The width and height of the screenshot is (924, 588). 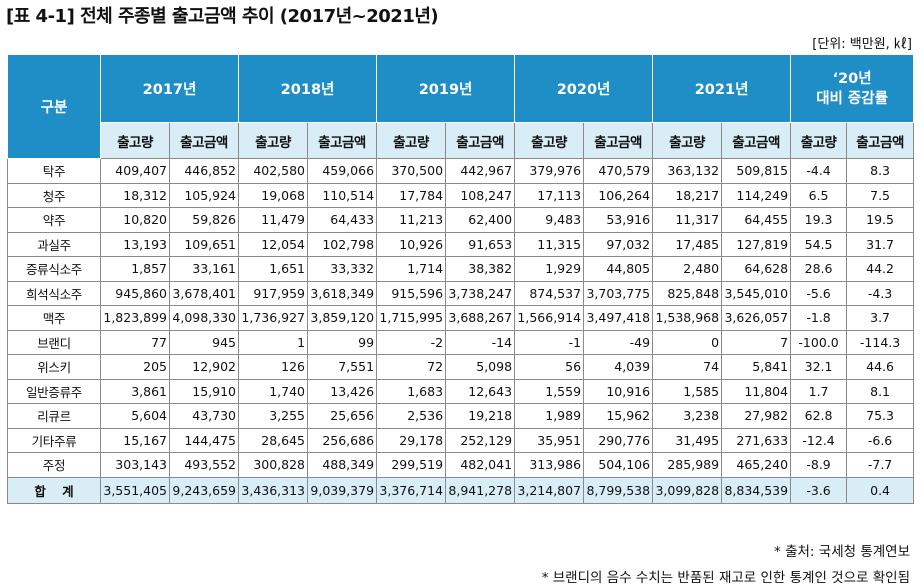 What do you see at coordinates (618, 490) in the screenshot?
I see `amount-cell: 8,799,538` at bounding box center [618, 490].